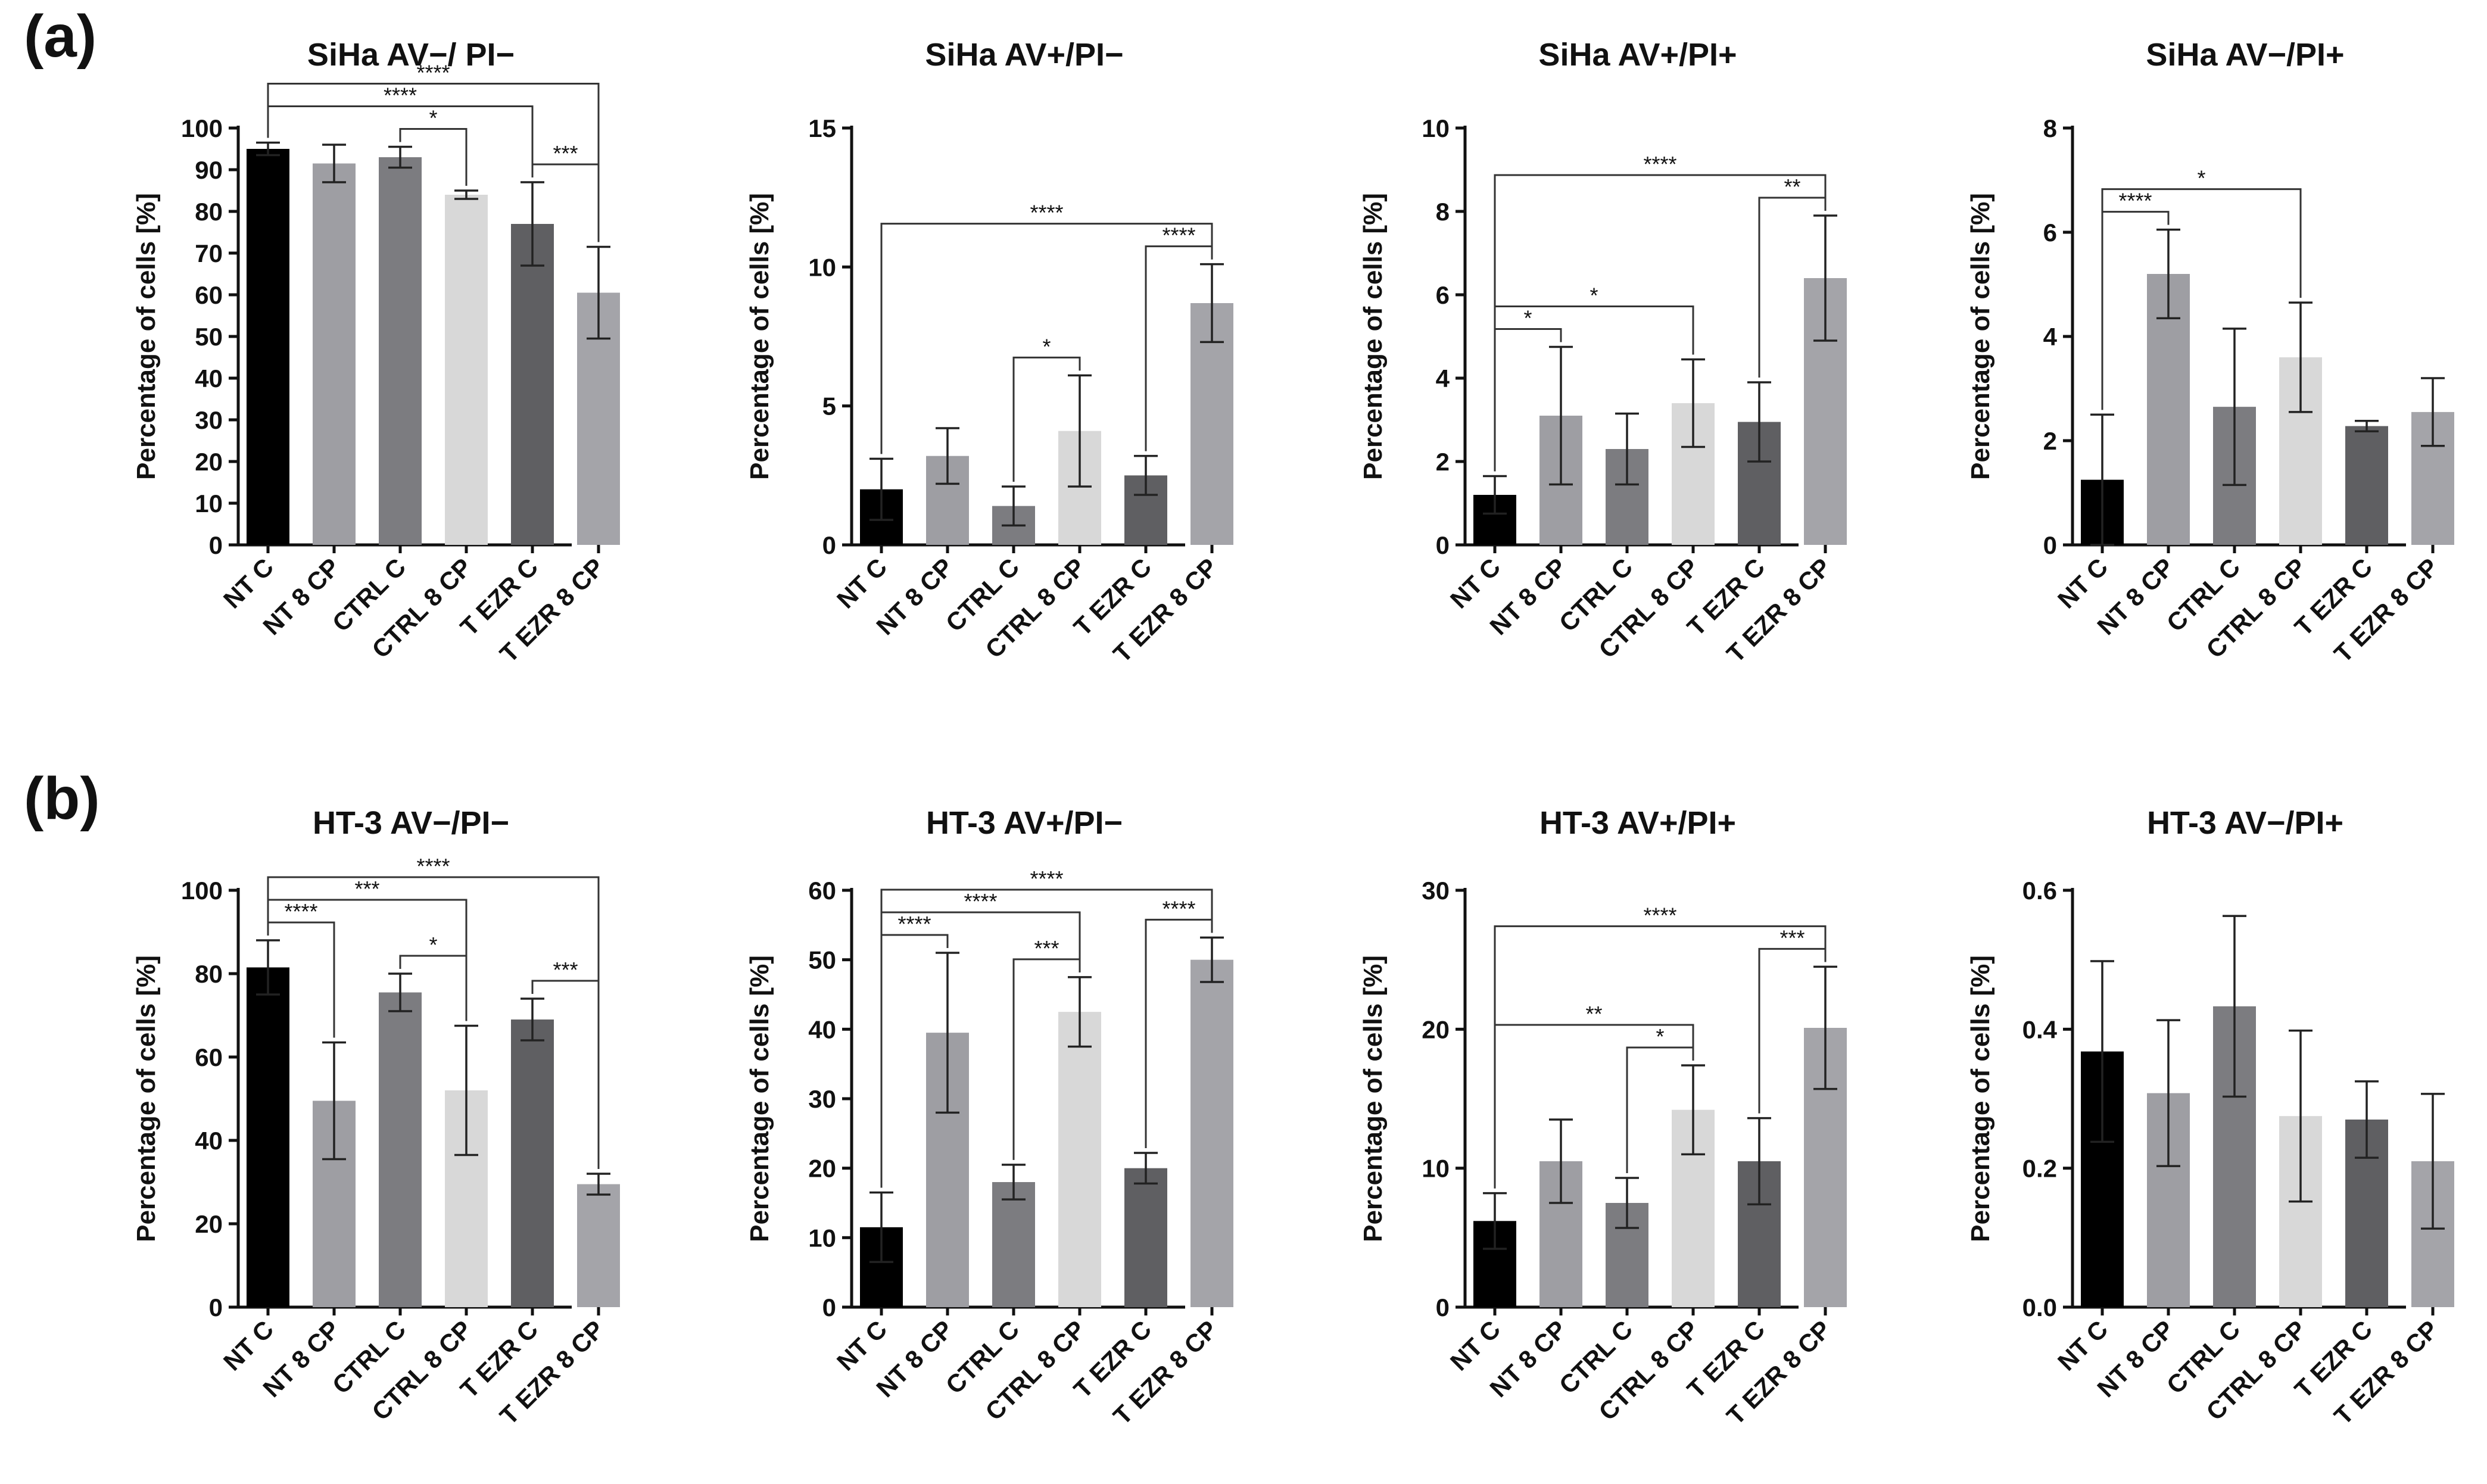 The image size is (2487, 1484). I want to click on chart-title: SiHa AV+/PI+, so click(1637, 55).